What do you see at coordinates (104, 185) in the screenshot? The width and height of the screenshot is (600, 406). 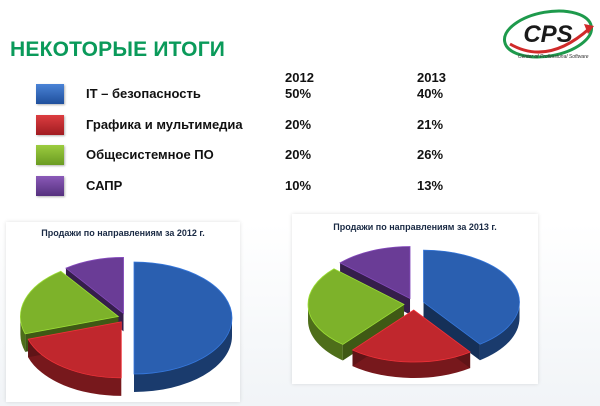 I see `legend-label: САПР` at bounding box center [104, 185].